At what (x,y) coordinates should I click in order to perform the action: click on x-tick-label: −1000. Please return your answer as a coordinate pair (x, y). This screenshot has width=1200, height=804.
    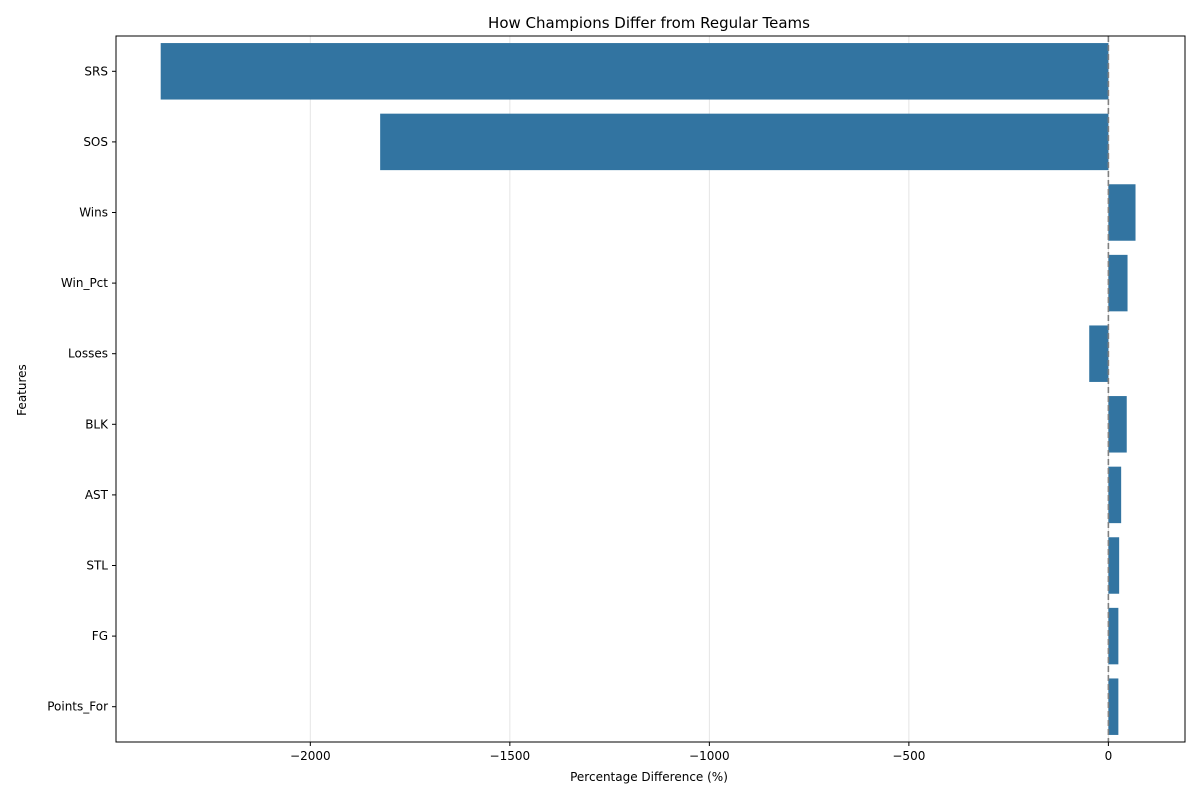
    Looking at the image, I should click on (709, 756).